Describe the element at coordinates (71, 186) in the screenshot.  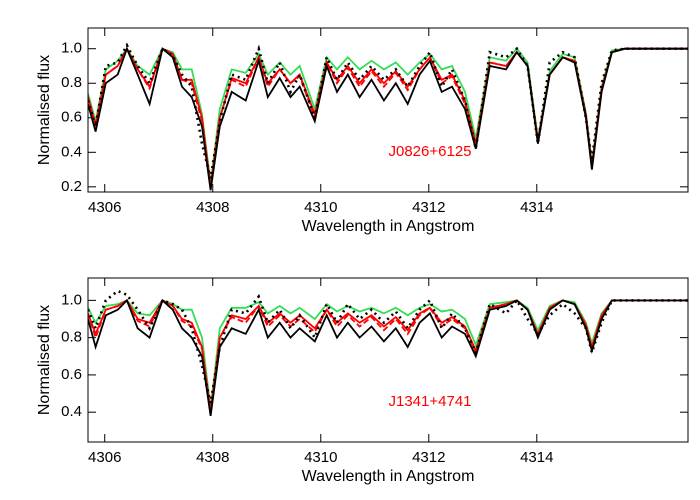
I see `y-tick-label: 0.2` at that location.